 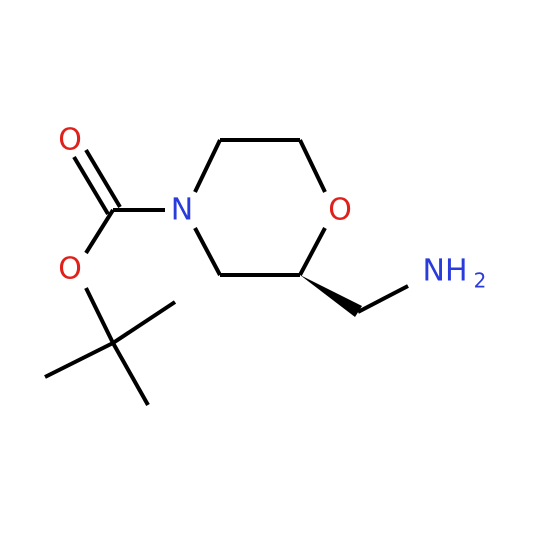 What do you see at coordinates (331, 296) in the screenshot?
I see `wedge-bond` at bounding box center [331, 296].